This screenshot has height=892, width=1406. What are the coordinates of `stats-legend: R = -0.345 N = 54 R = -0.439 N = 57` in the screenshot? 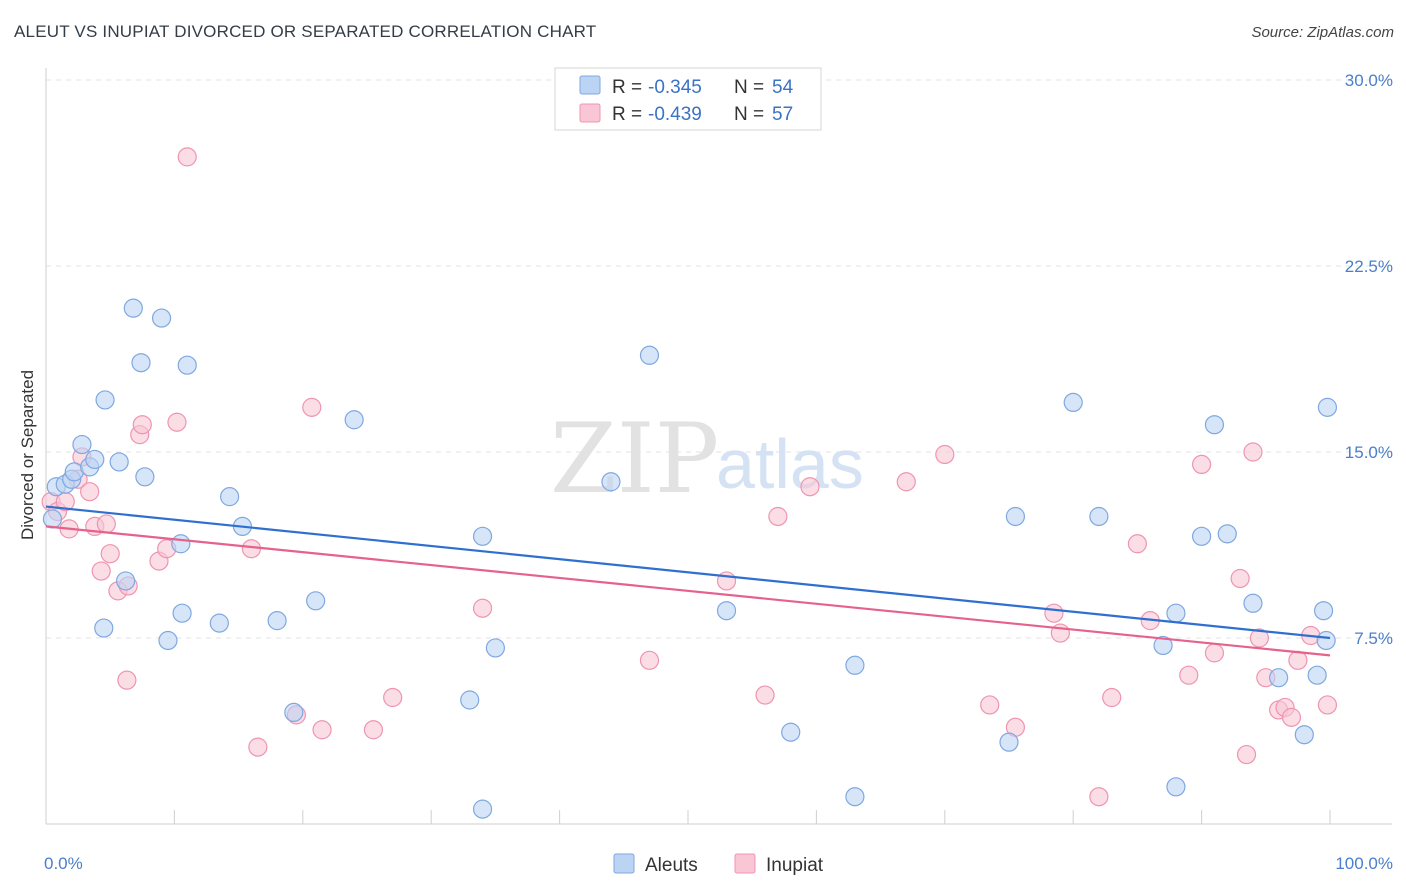 It's located at (688, 99).